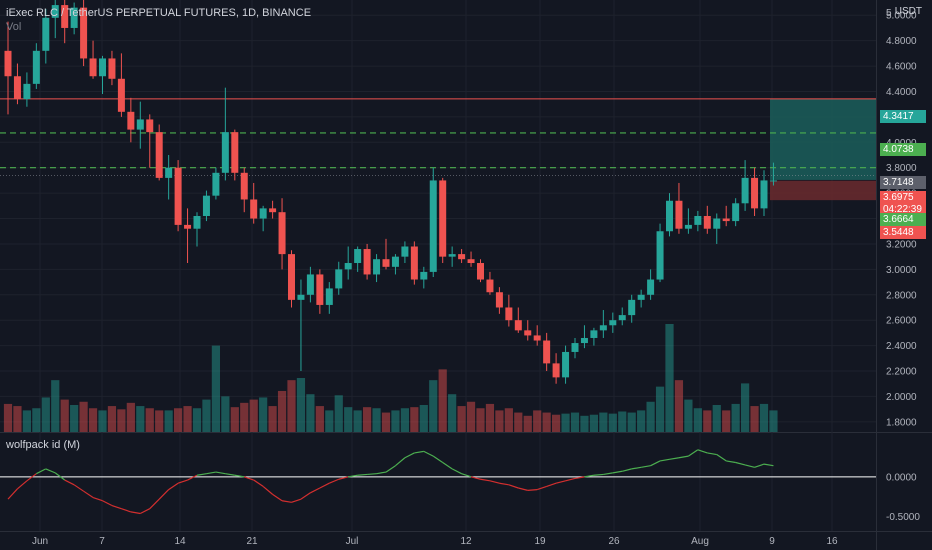  Describe the element at coordinates (252, 541) in the screenshot. I see `time-axis-label: 21` at that location.